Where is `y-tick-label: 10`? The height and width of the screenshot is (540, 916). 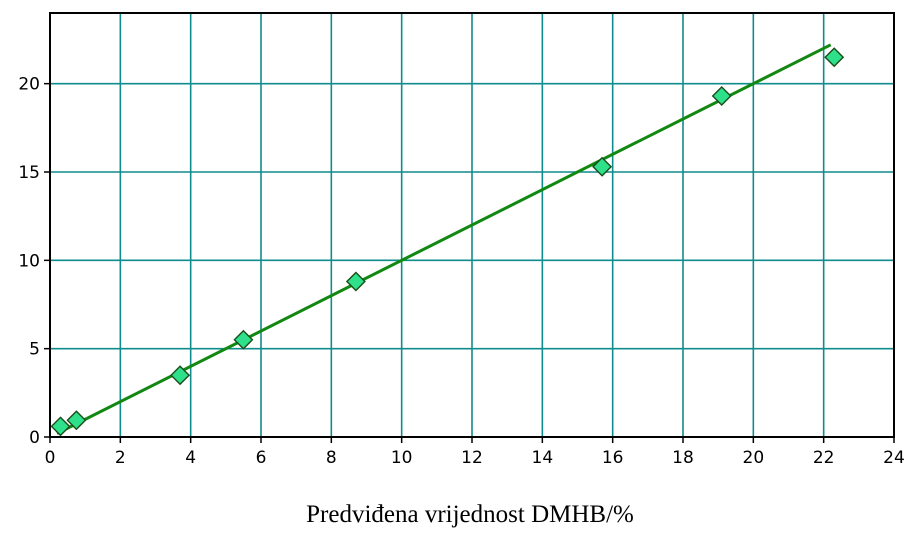 y-tick-label: 10 is located at coordinates (29, 261).